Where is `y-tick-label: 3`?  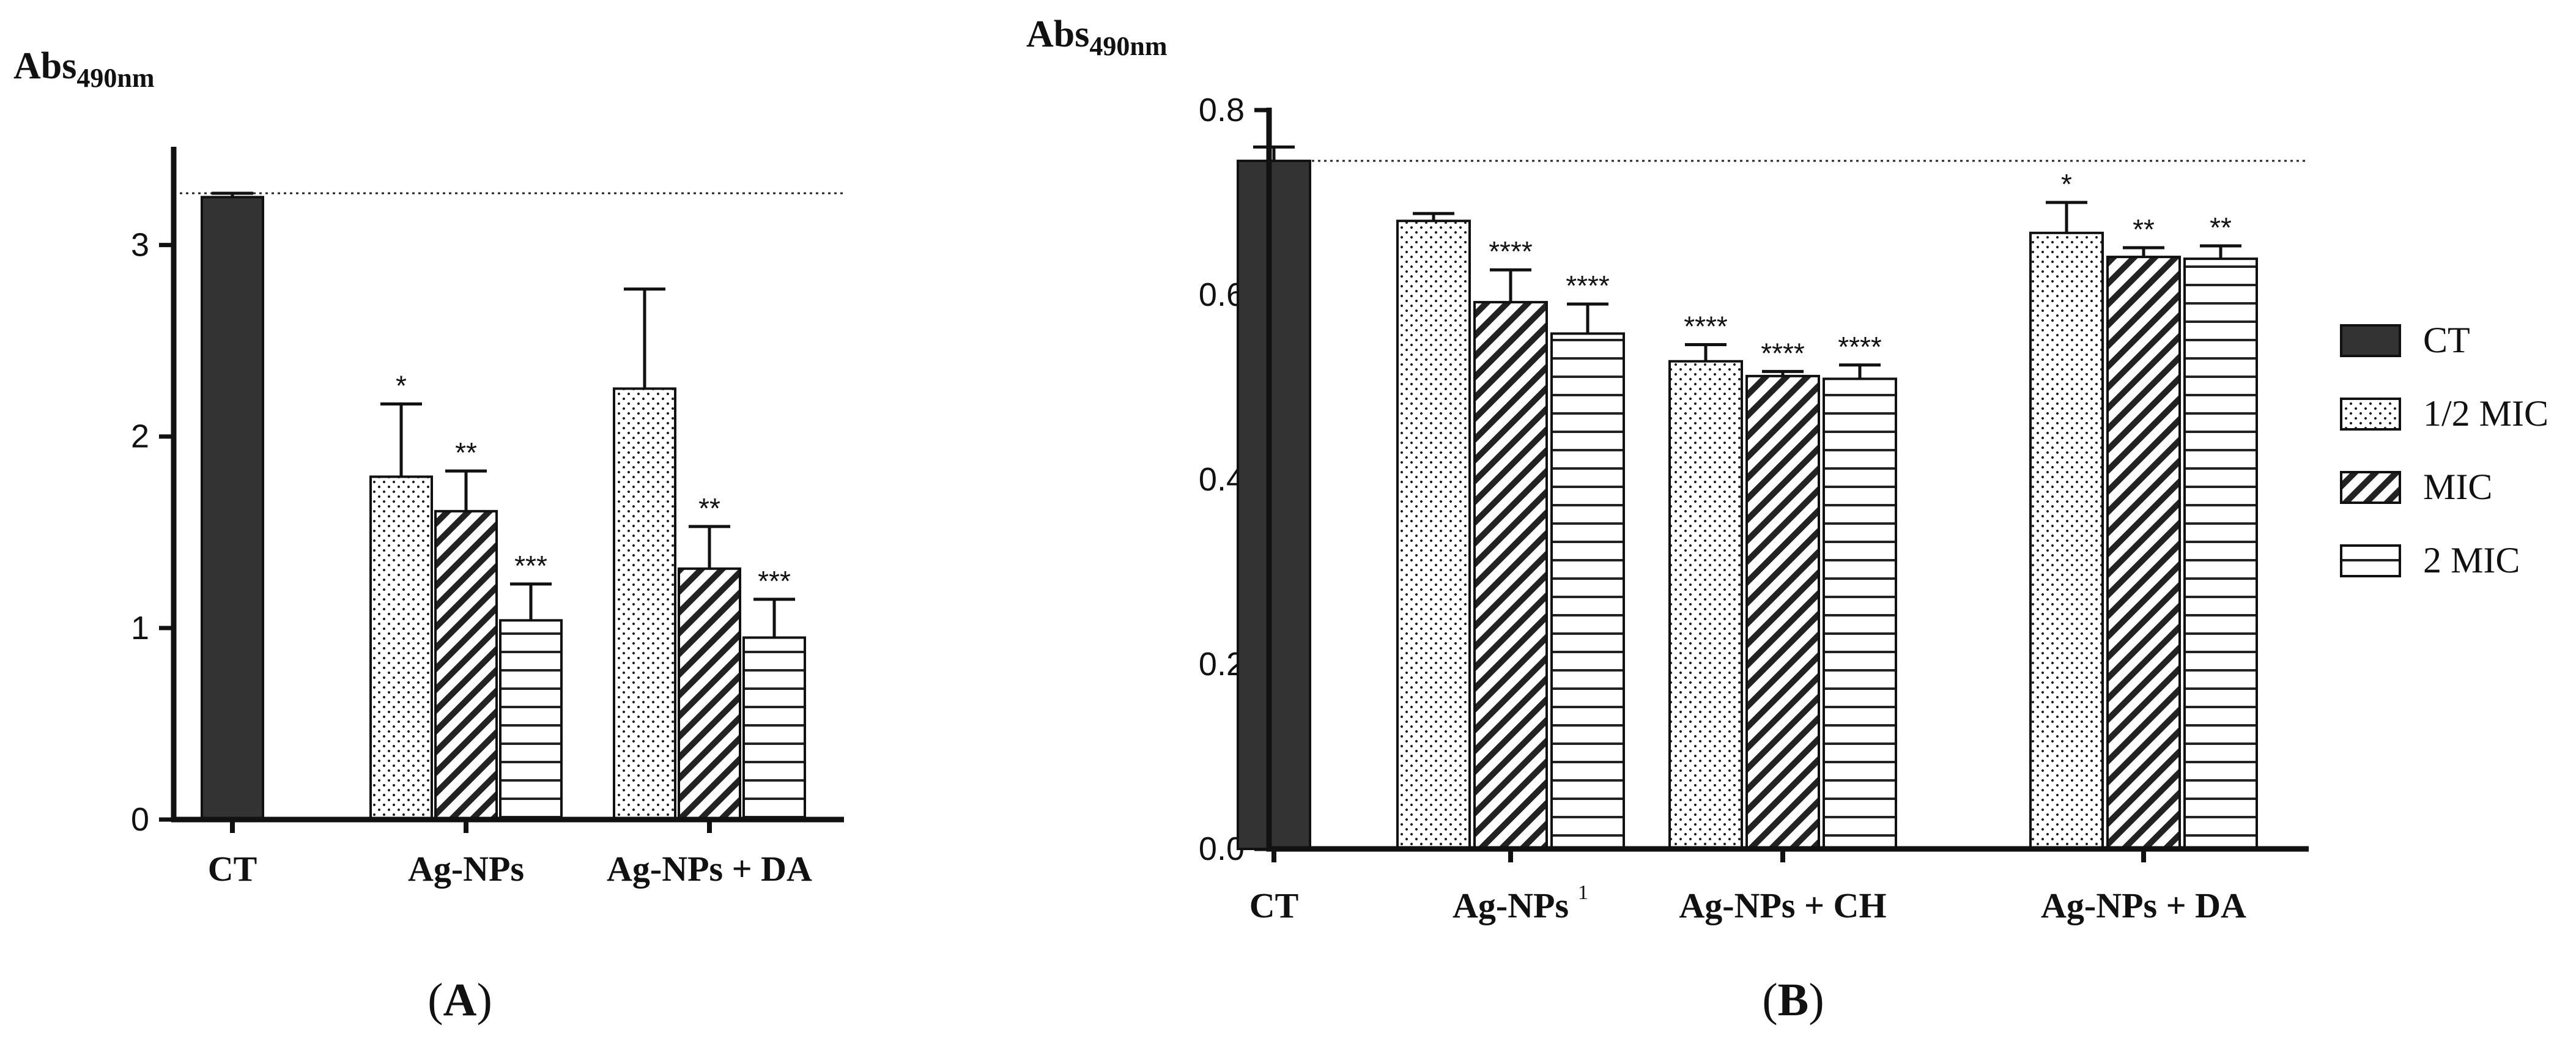
y-tick-label: 3 is located at coordinates (140, 245).